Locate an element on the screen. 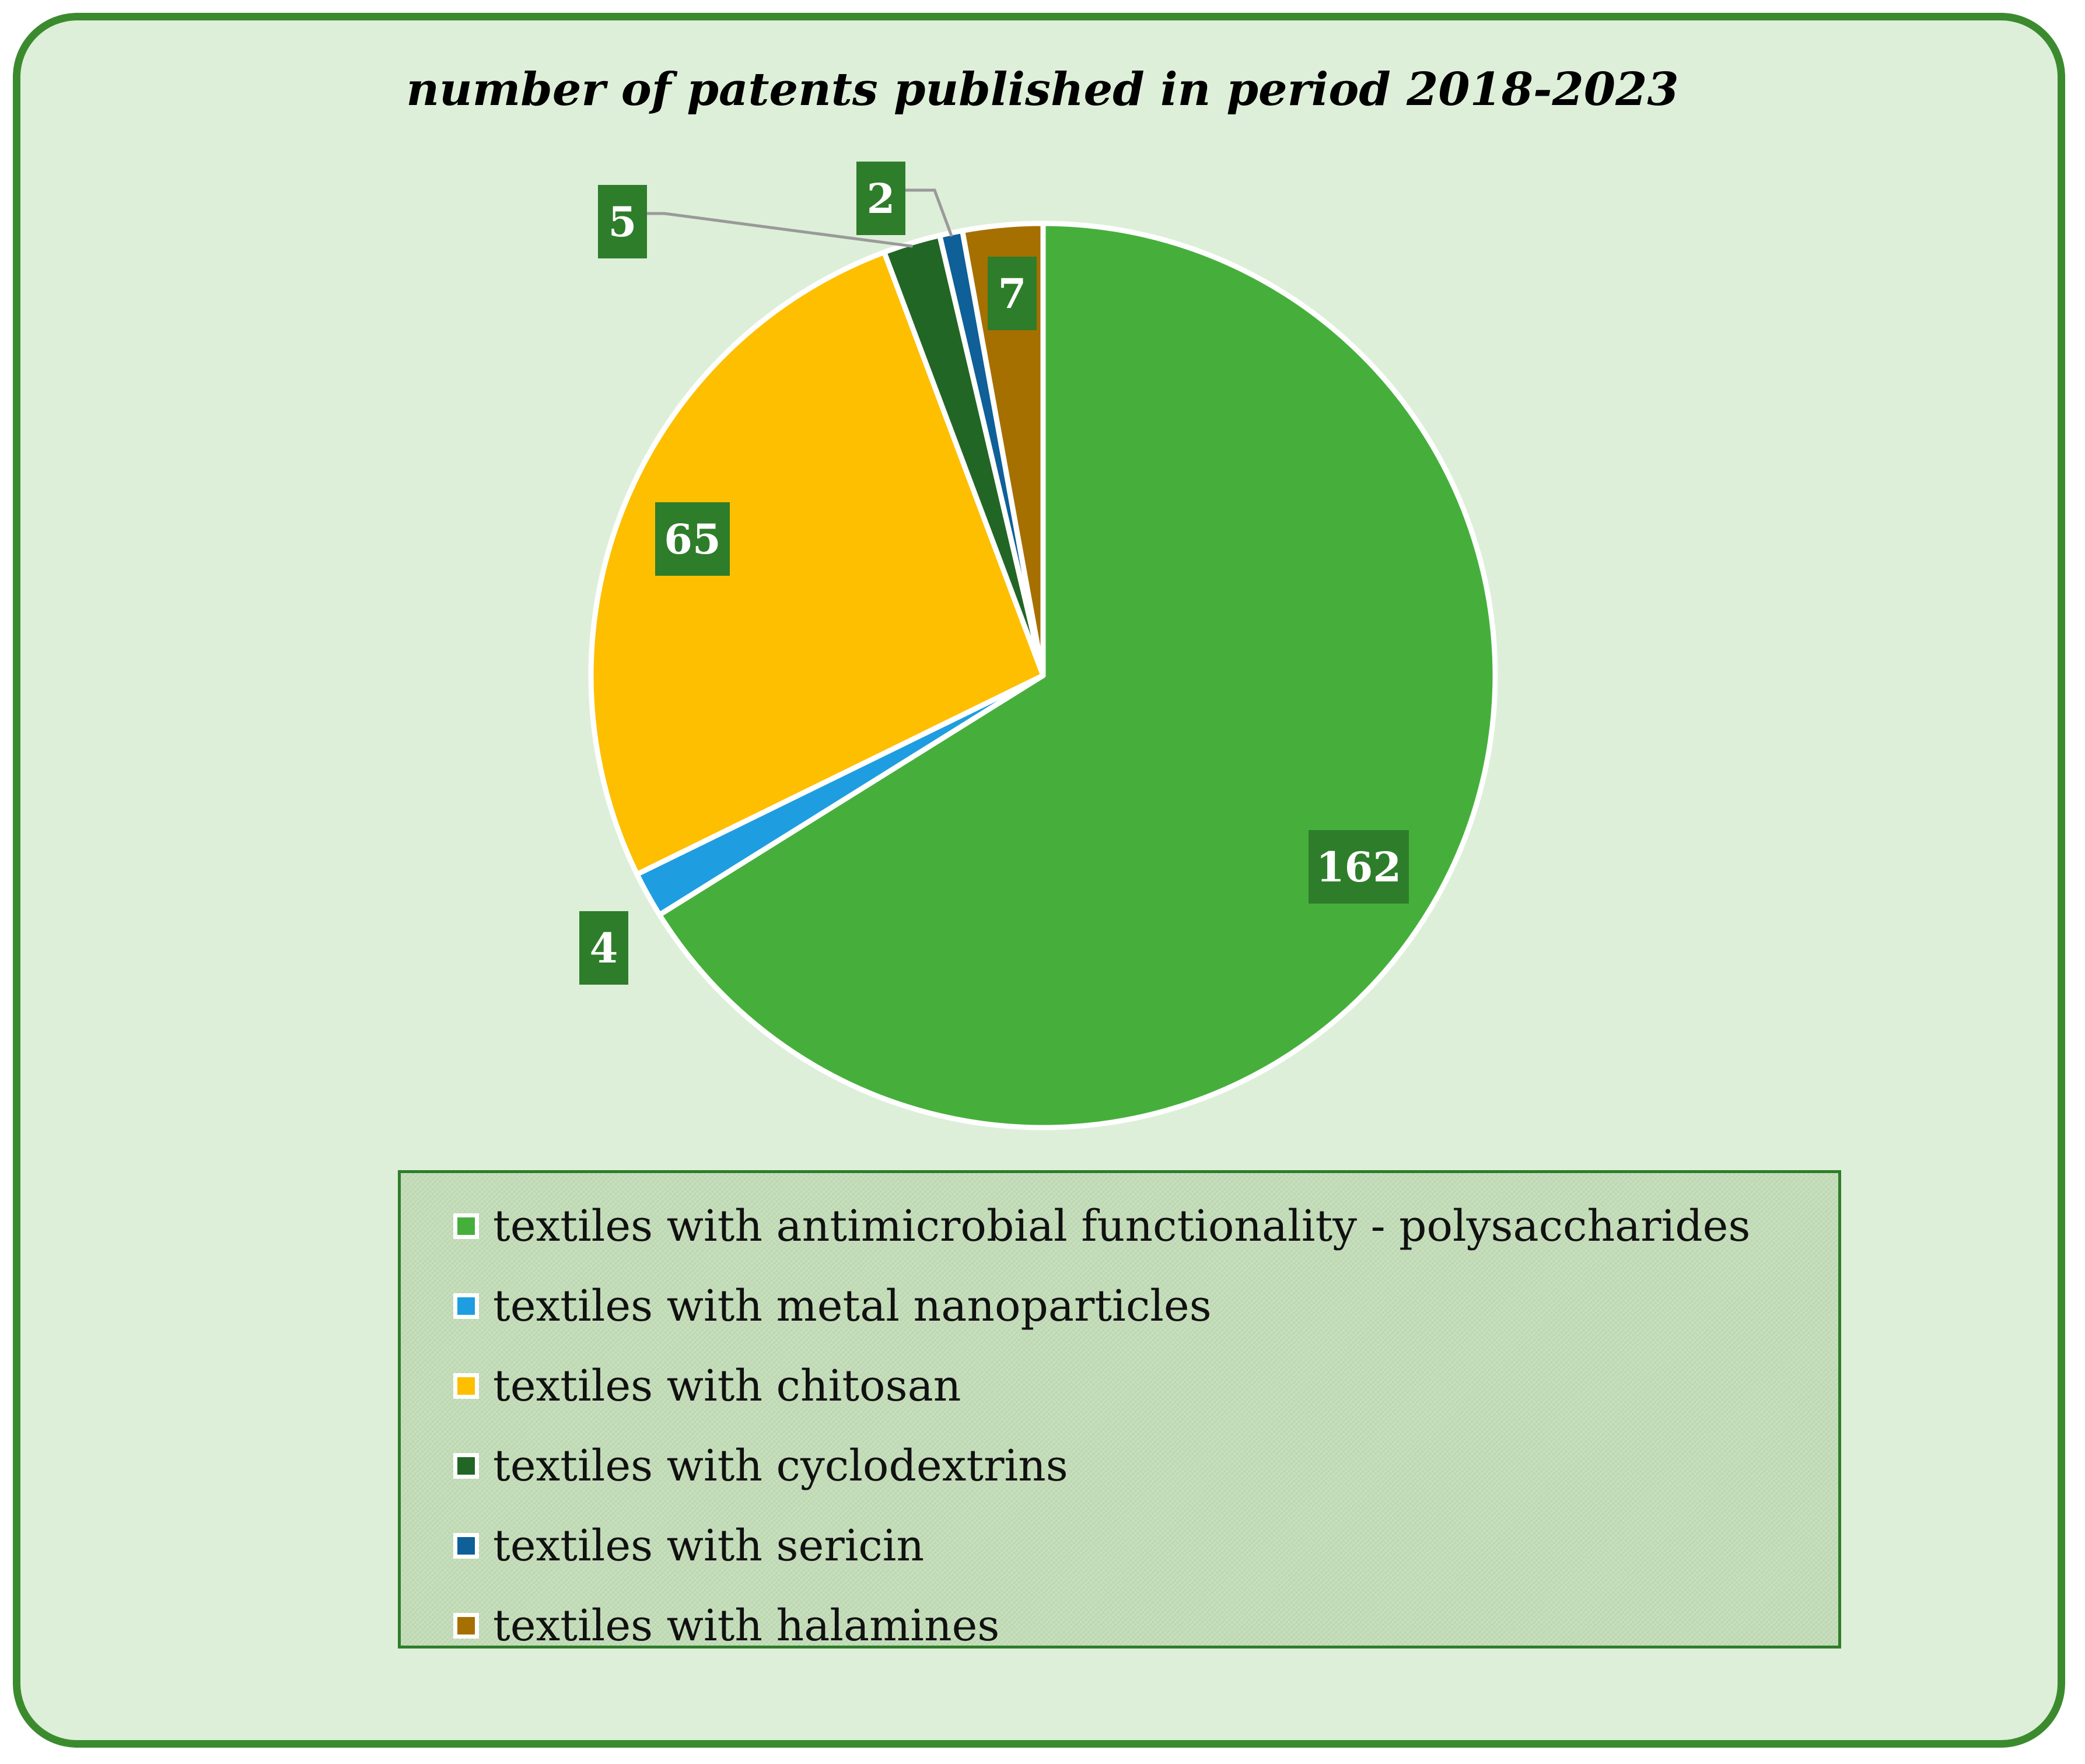 Image resolution: width=2085 pixels, height=1764 pixels. pie-slice-chitosan is located at coordinates (817, 563).